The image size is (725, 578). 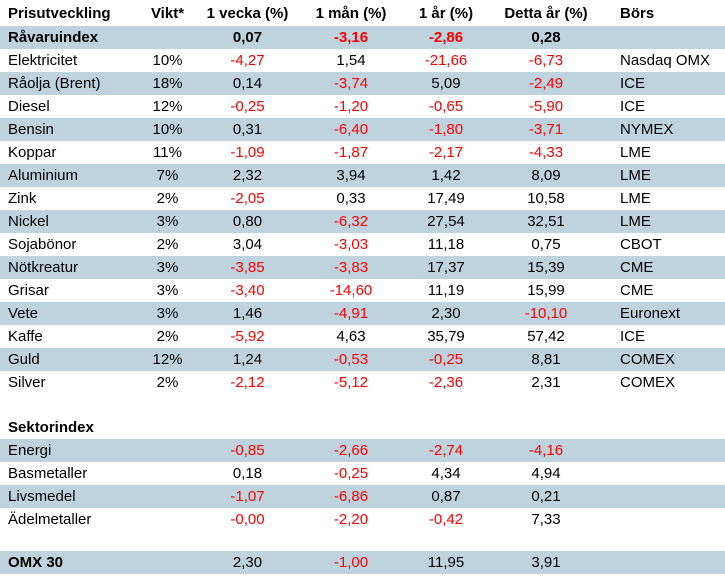 What do you see at coordinates (167, 83) in the screenshot?
I see `cell-vikt: 18%` at bounding box center [167, 83].